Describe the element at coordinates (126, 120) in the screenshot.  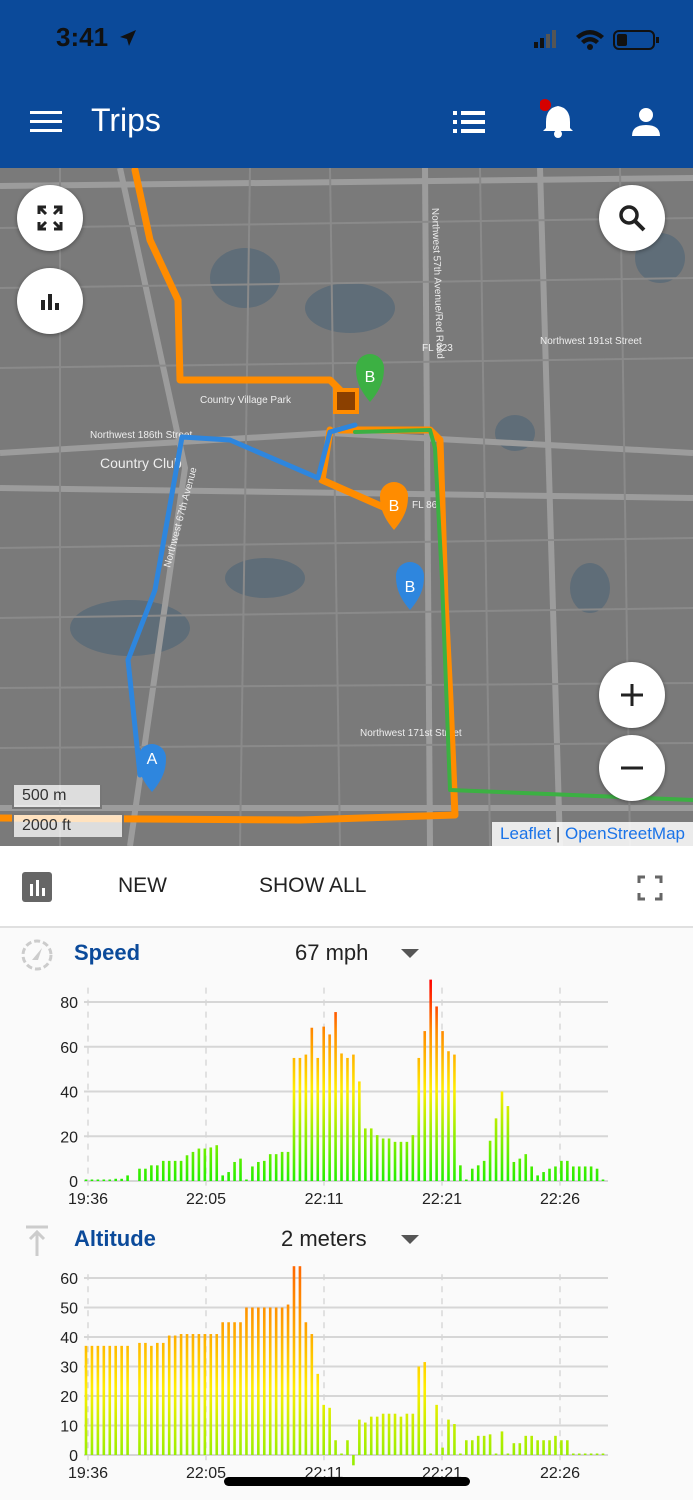
I see `page-title: Trips` at that location.